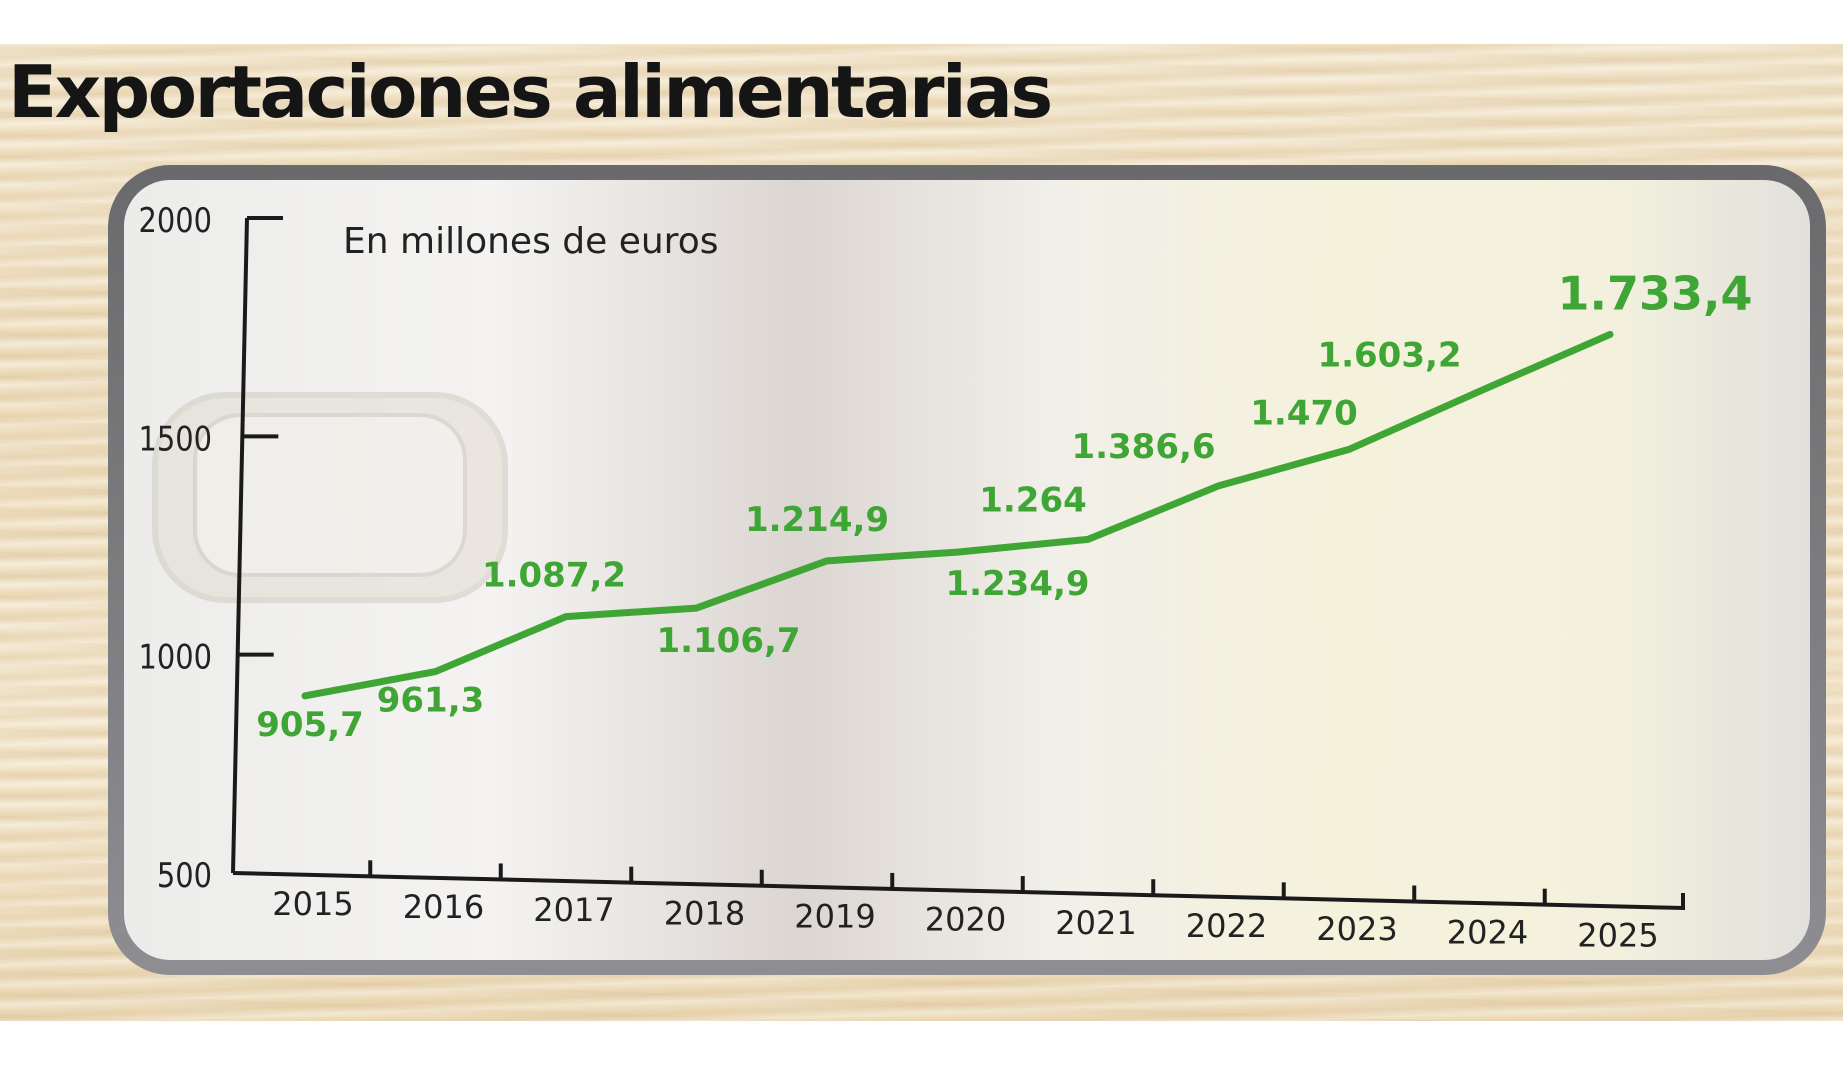 This screenshot has width=1843, height=1080. Describe the element at coordinates (704, 913) in the screenshot. I see `x-tick-label: 2018` at that location.